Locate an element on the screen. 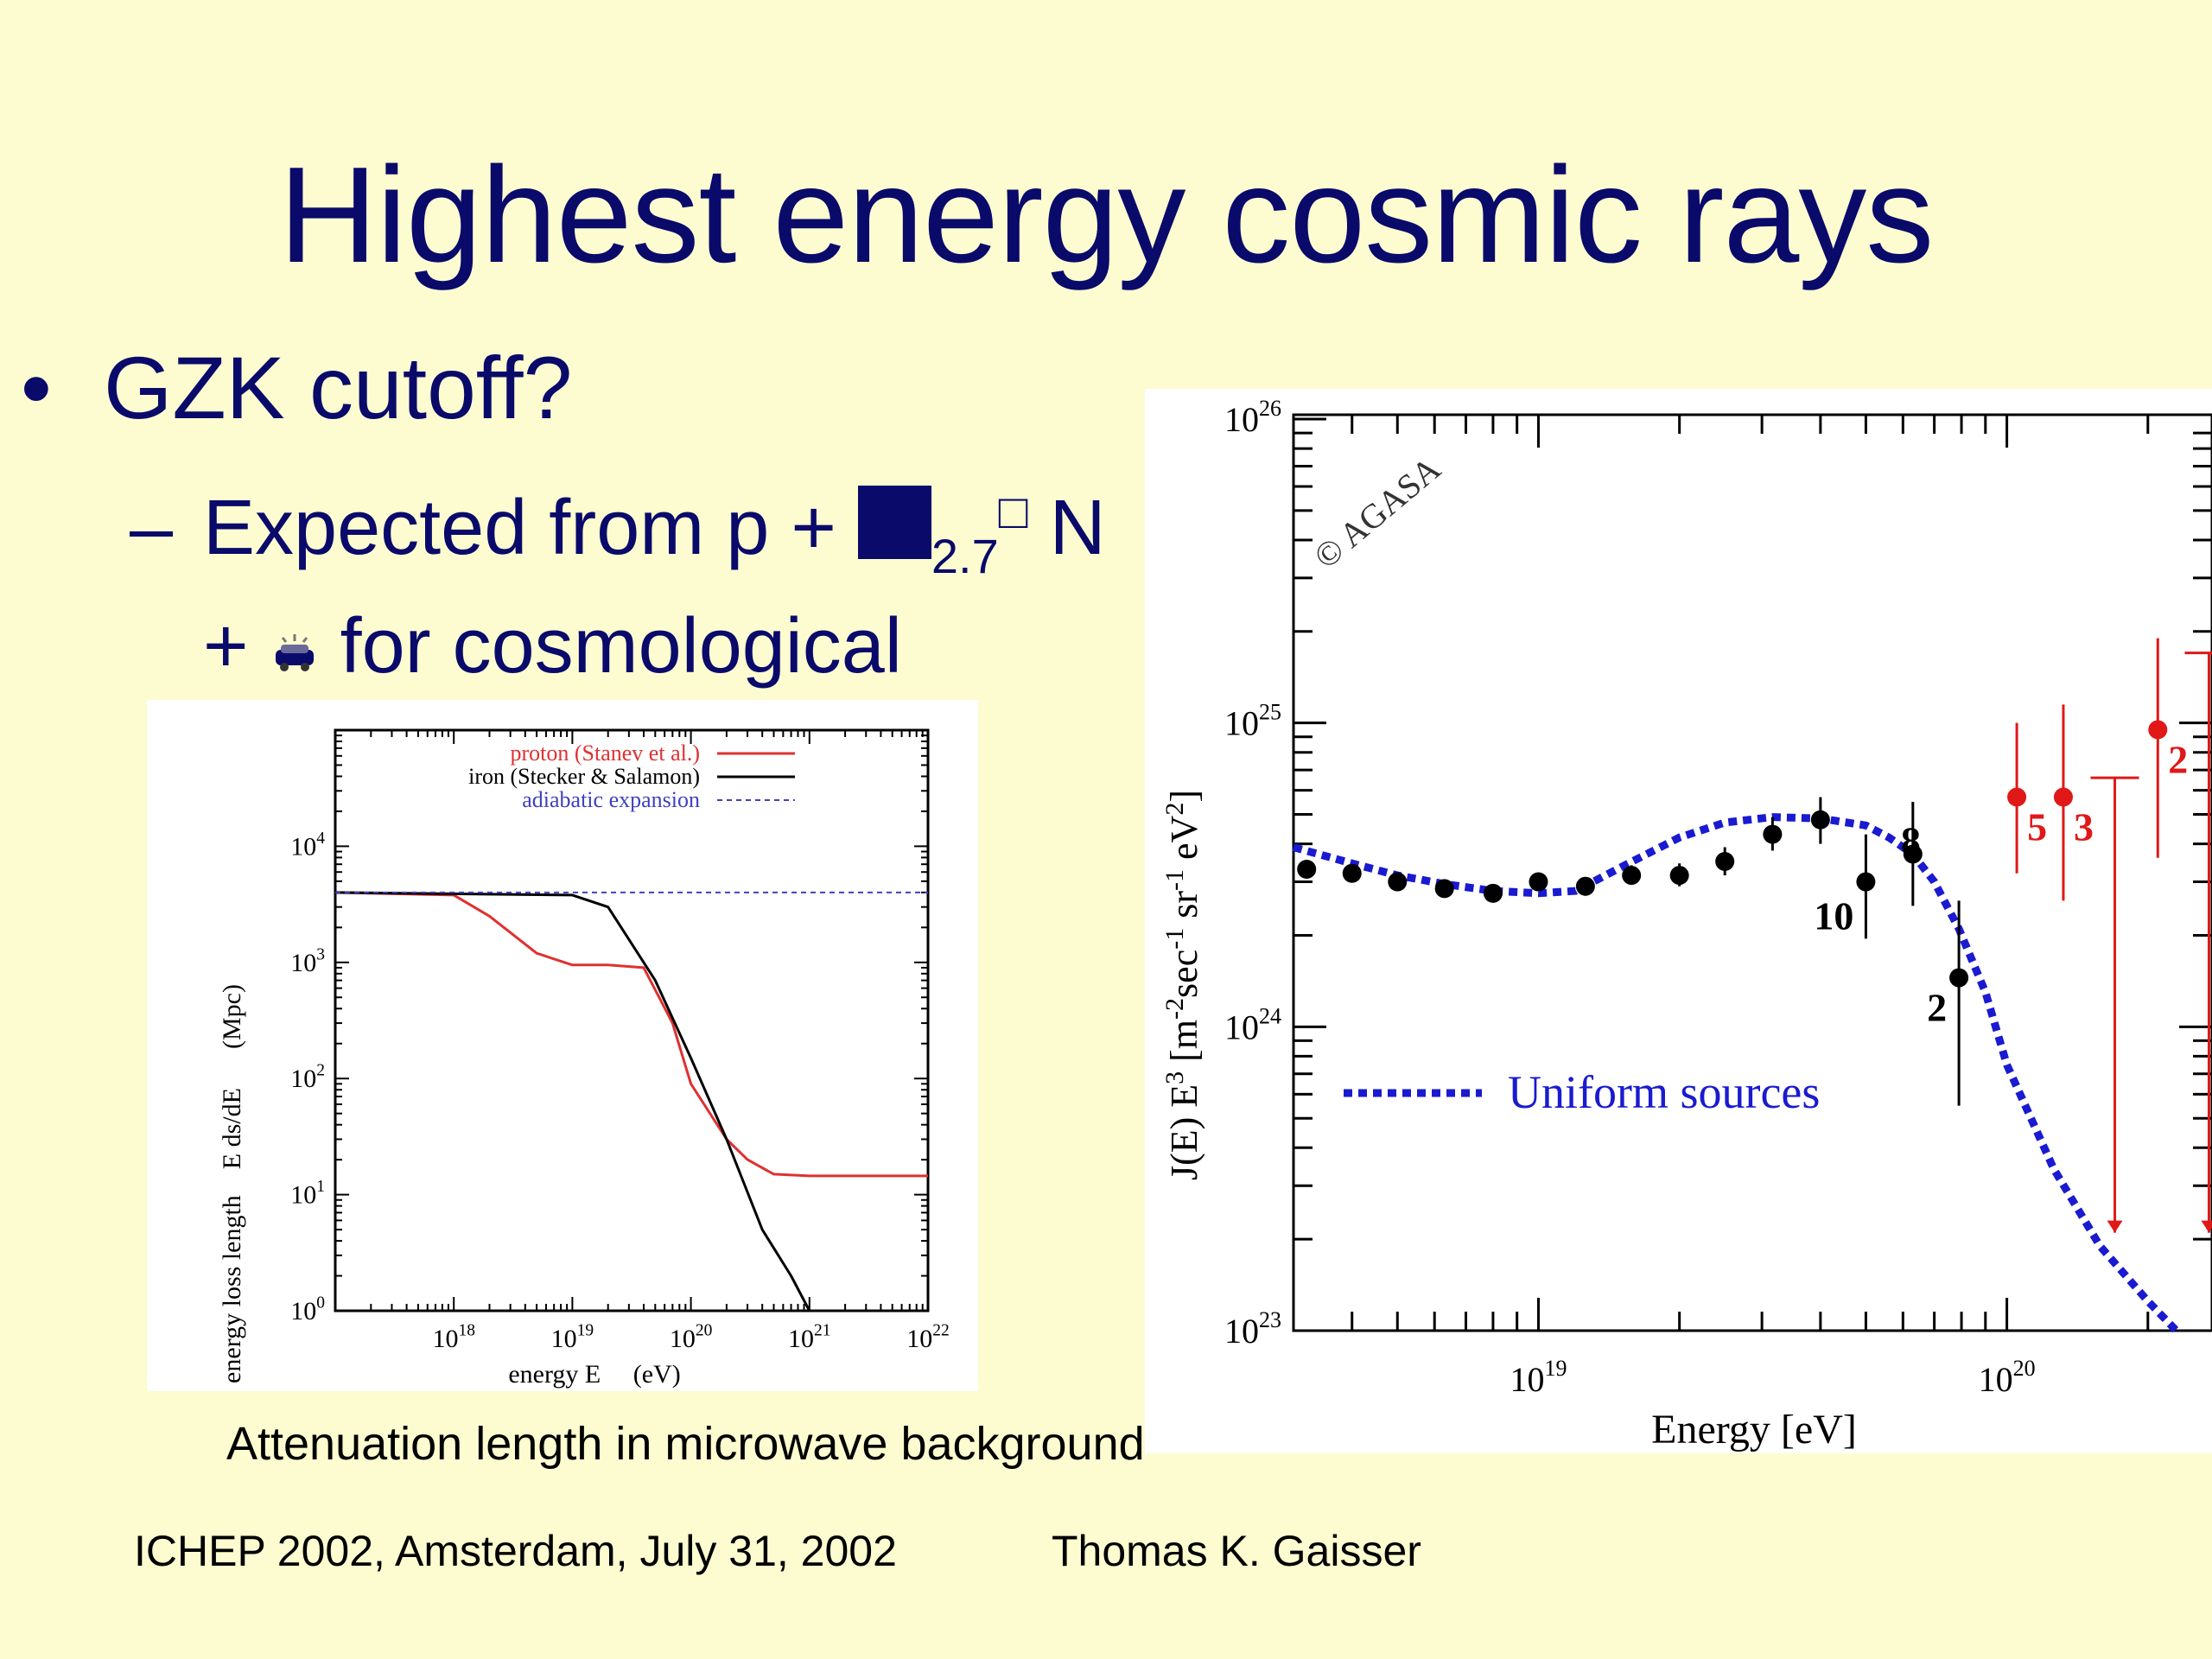 This screenshot has height=1659, width=2212. x-tick-label-exp: 20 is located at coordinates (2024, 1368).